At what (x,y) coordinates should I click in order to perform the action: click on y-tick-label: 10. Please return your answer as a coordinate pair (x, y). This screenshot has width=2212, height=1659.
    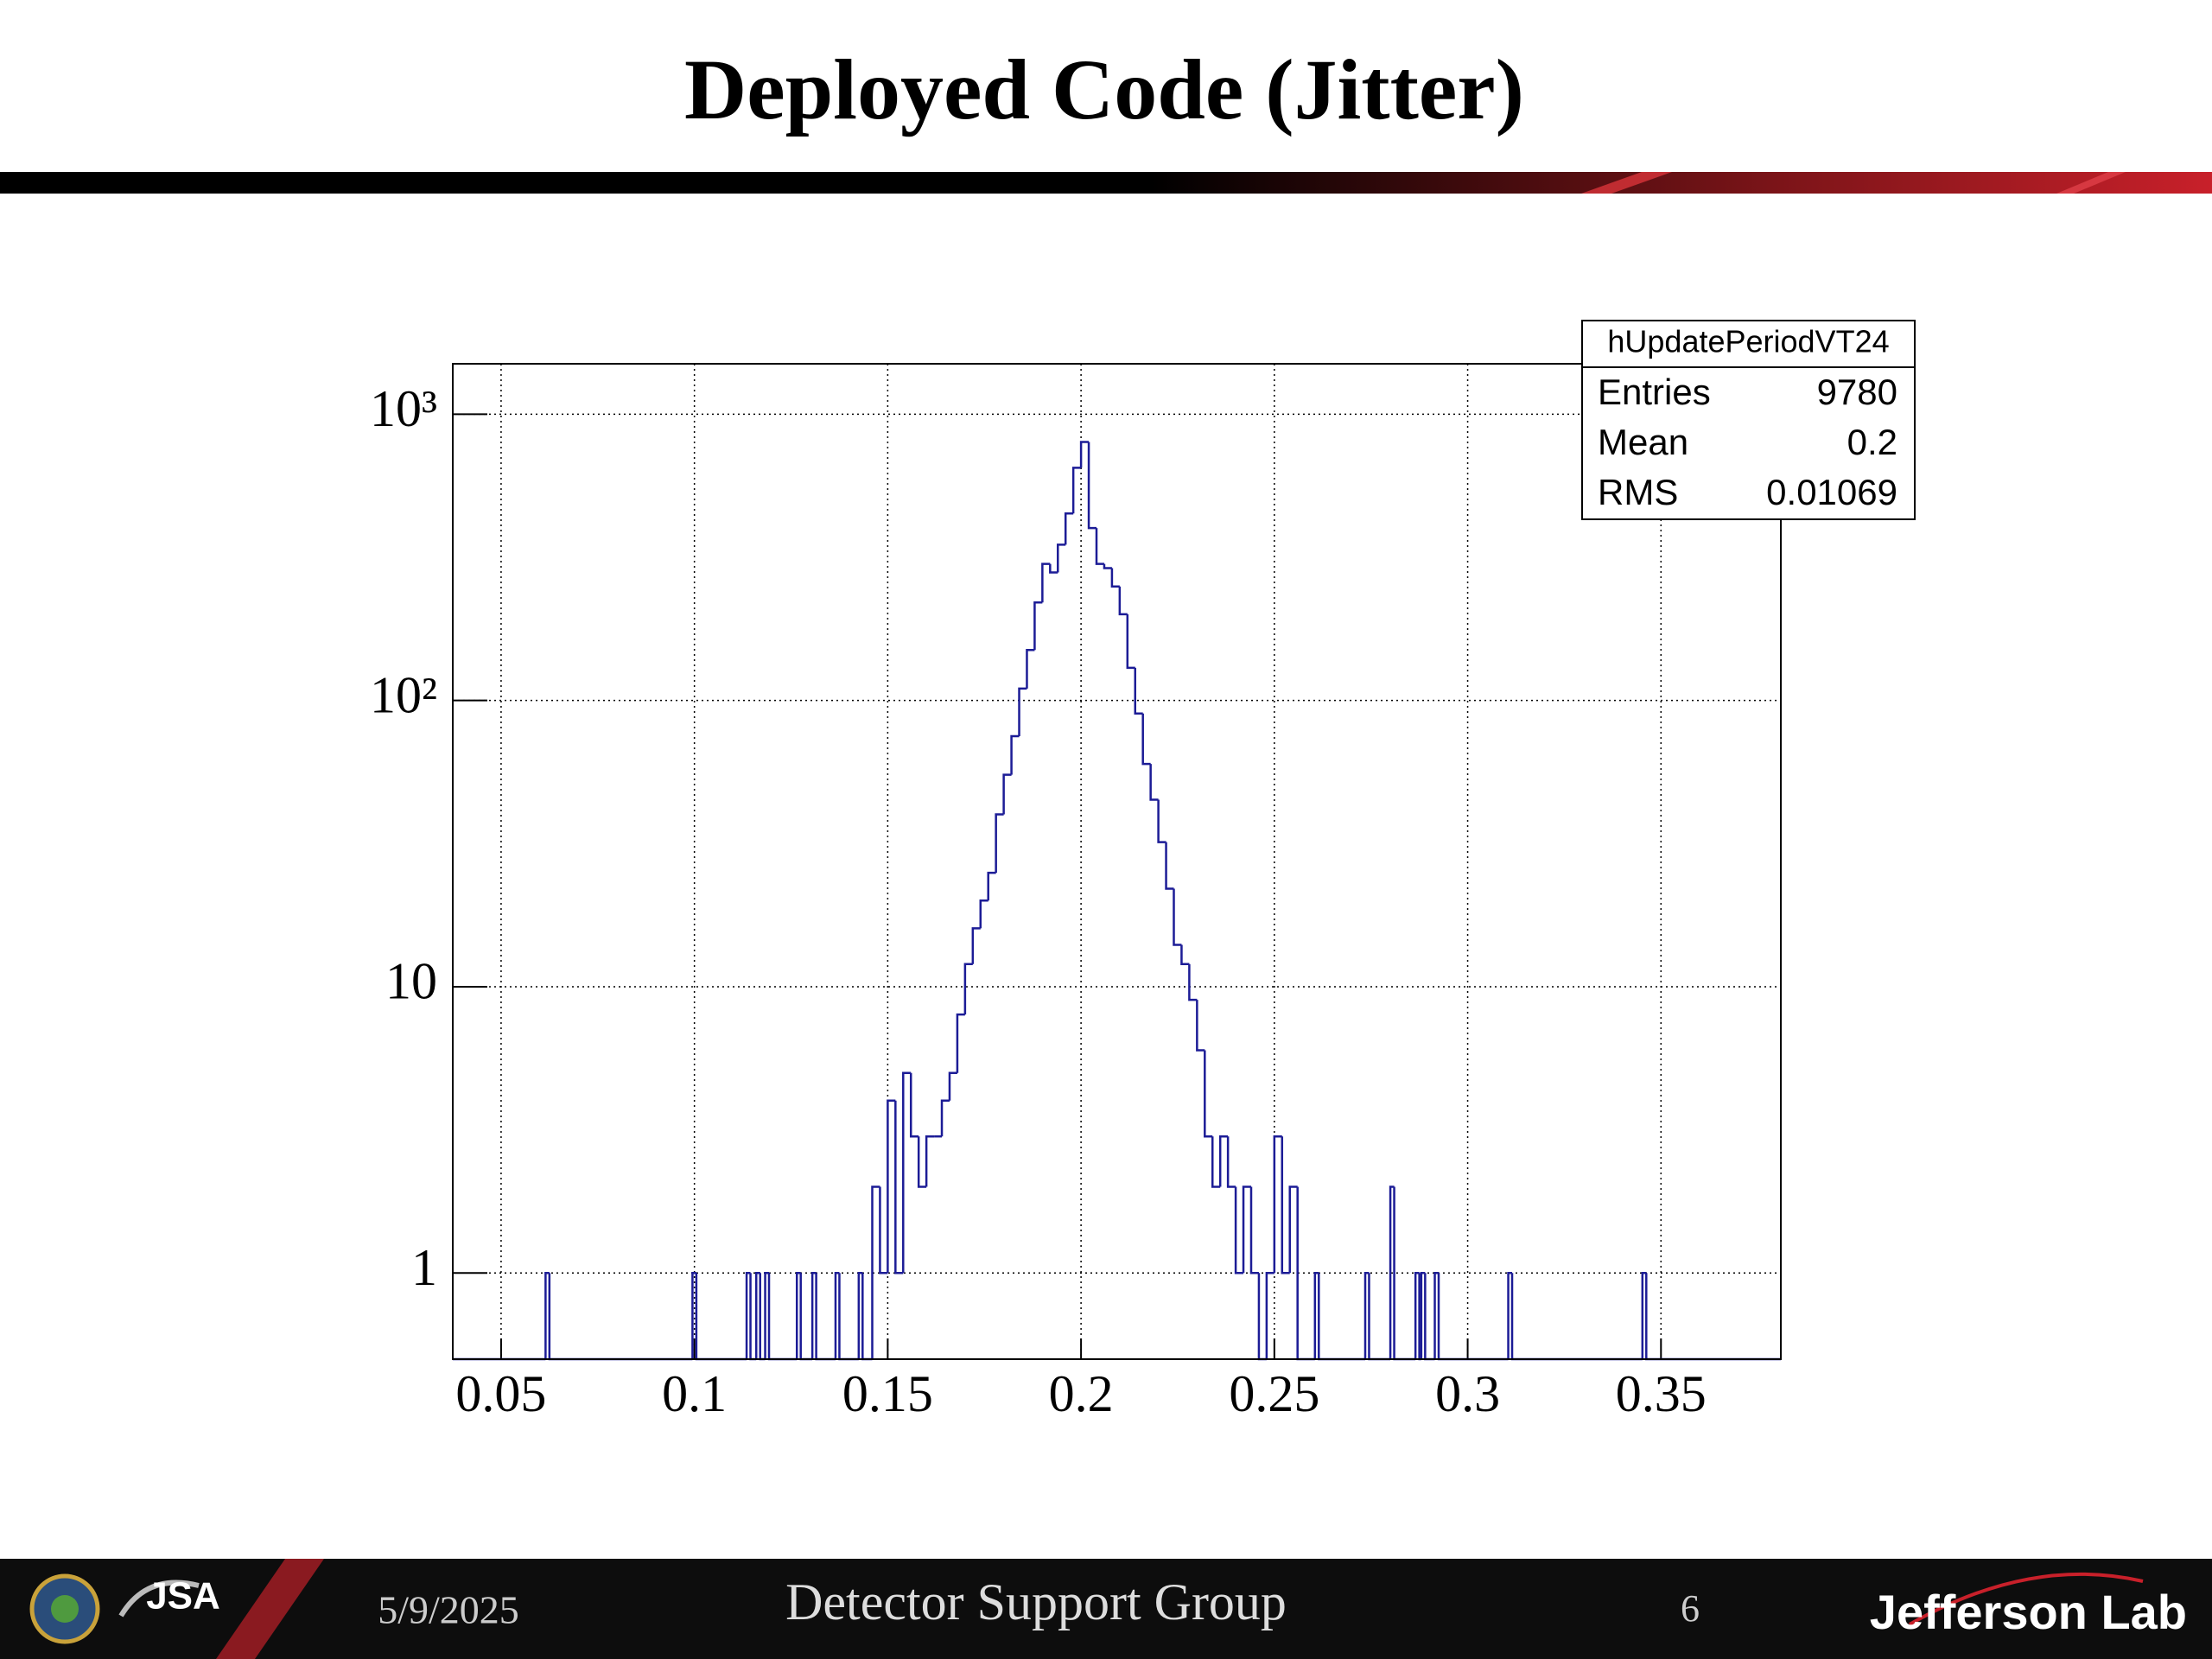
    Looking at the image, I should click on (411, 982).